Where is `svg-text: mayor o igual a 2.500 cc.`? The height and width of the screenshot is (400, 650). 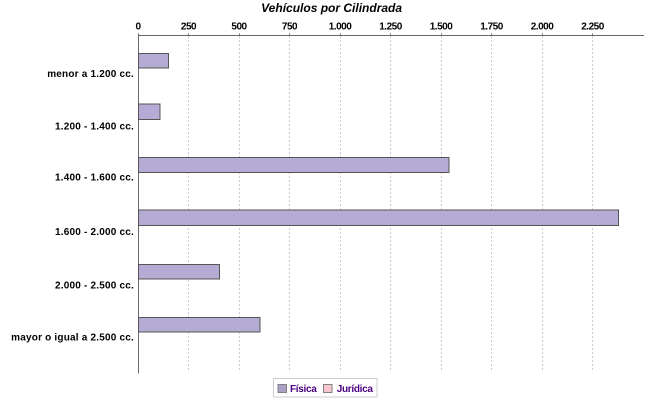 svg-text: mayor o igual a 2.500 cc. is located at coordinates (72, 338).